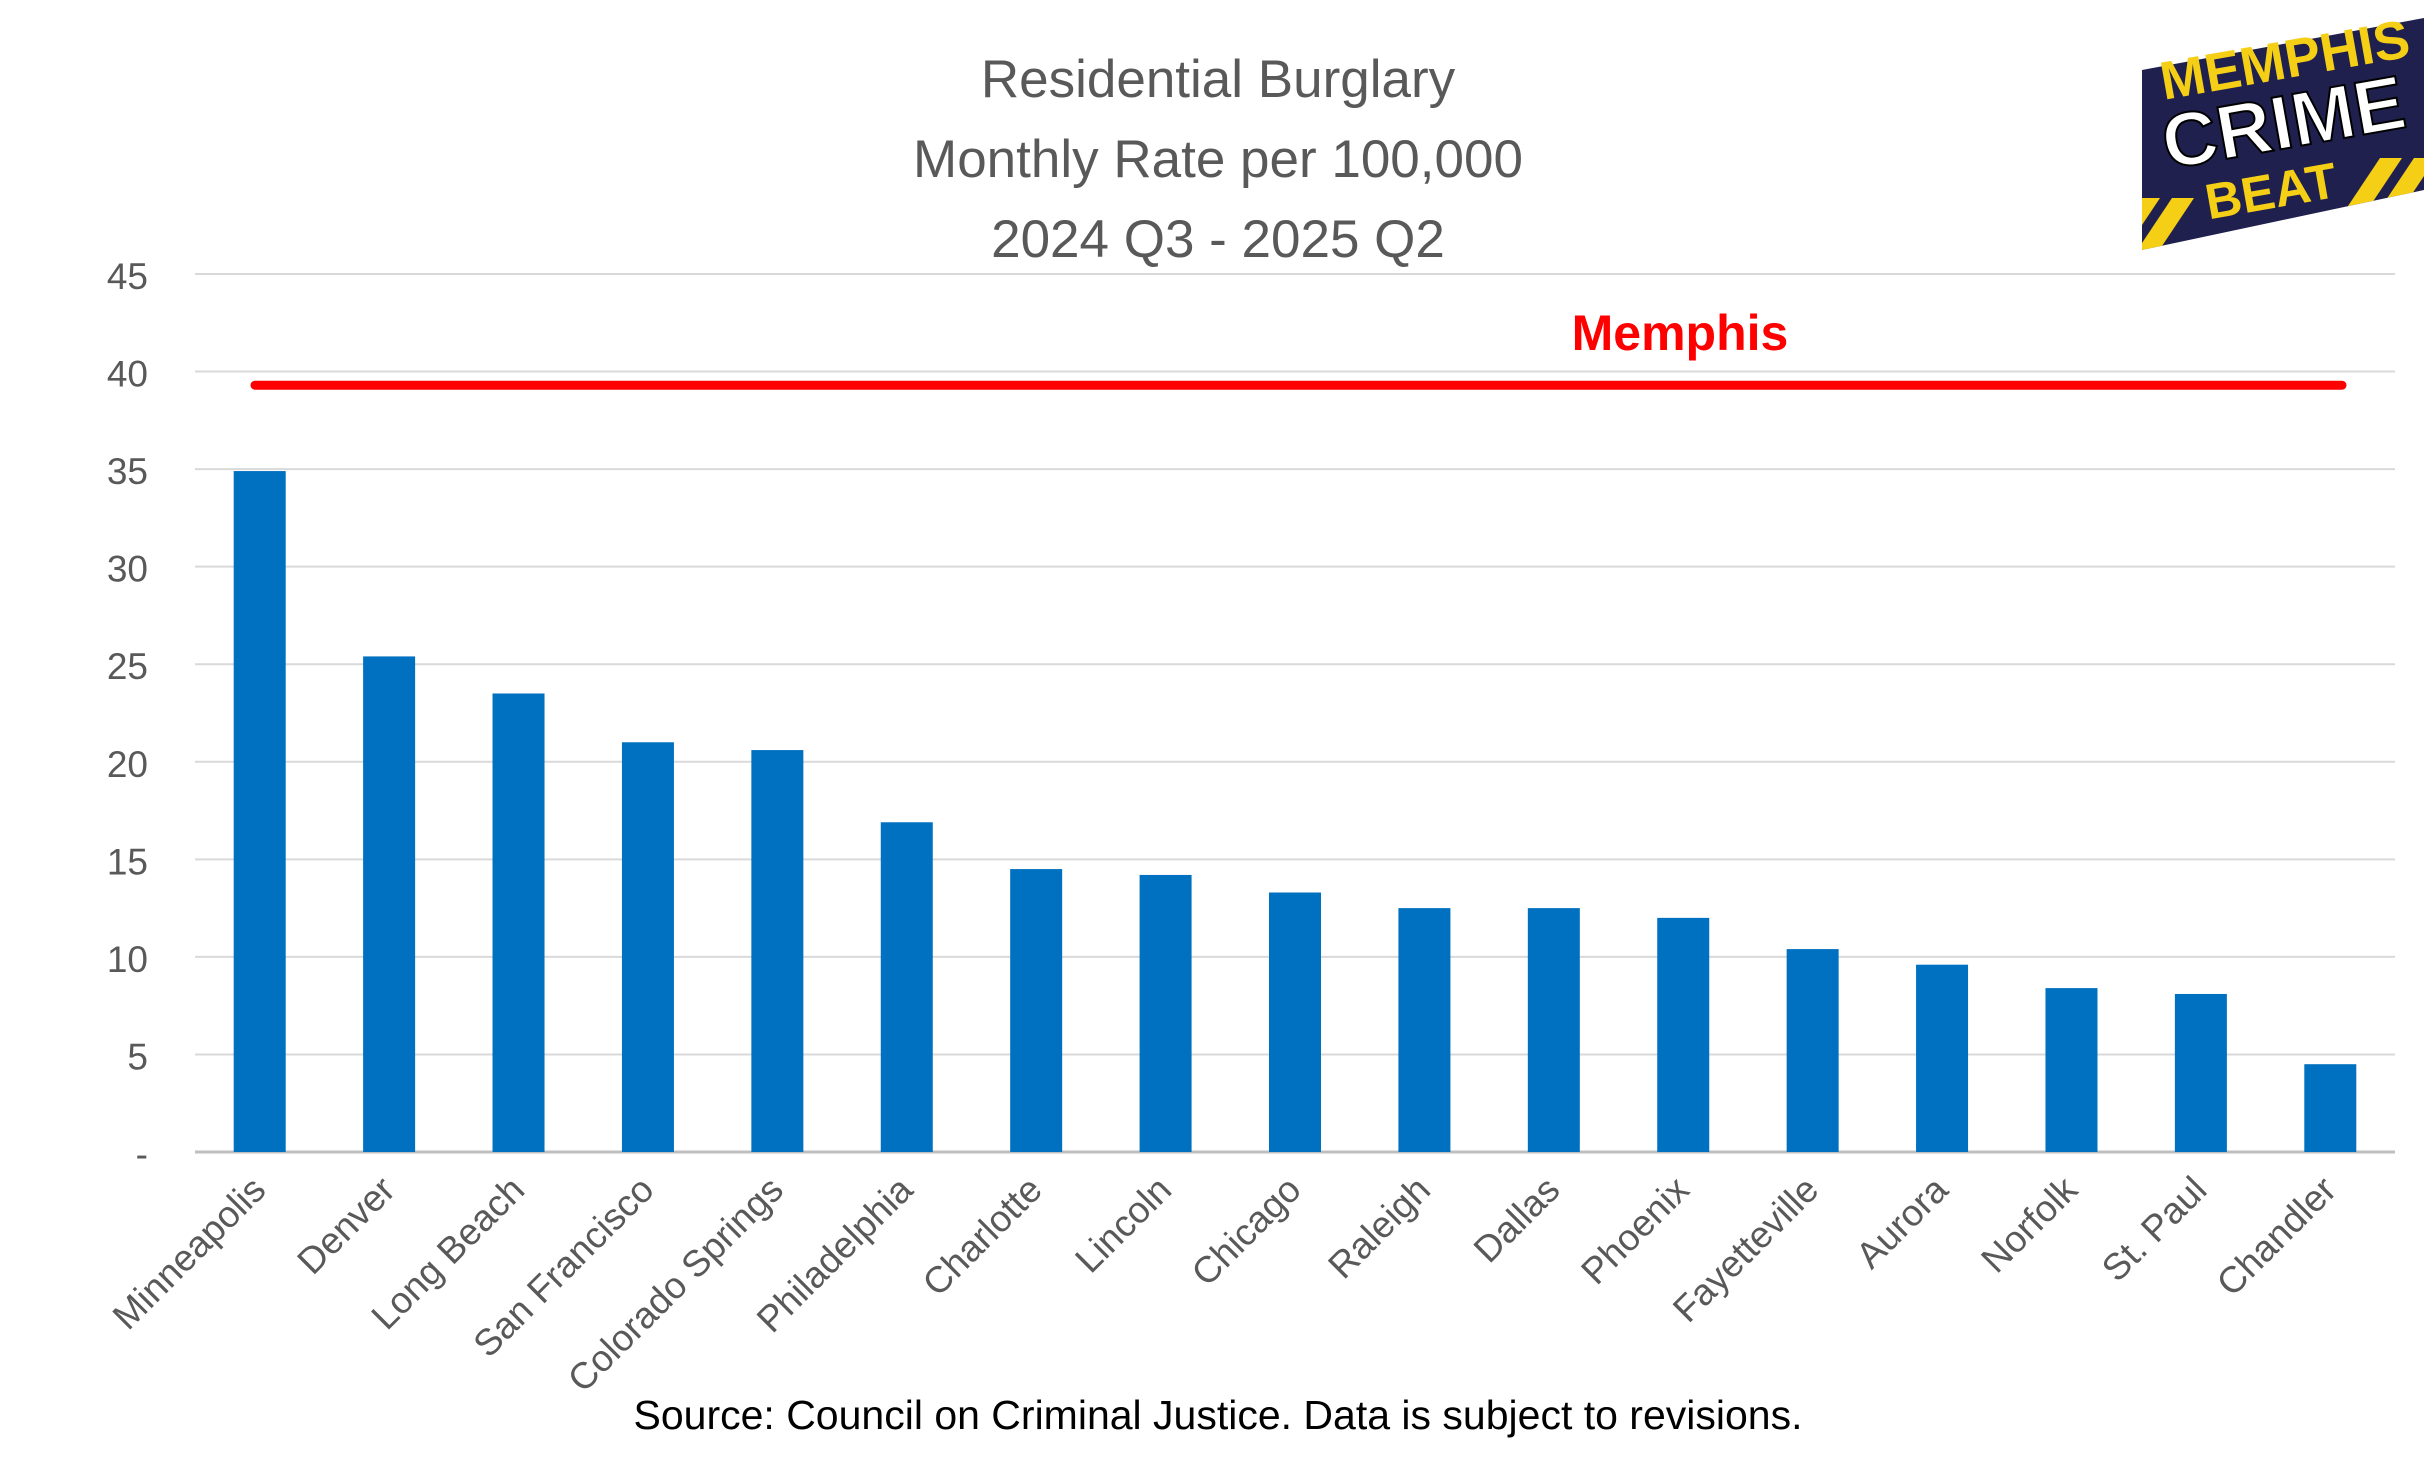 Image resolution: width=2436 pixels, height=1465 pixels. I want to click on chart-title-line-1: Residential Burglary, so click(1218, 79).